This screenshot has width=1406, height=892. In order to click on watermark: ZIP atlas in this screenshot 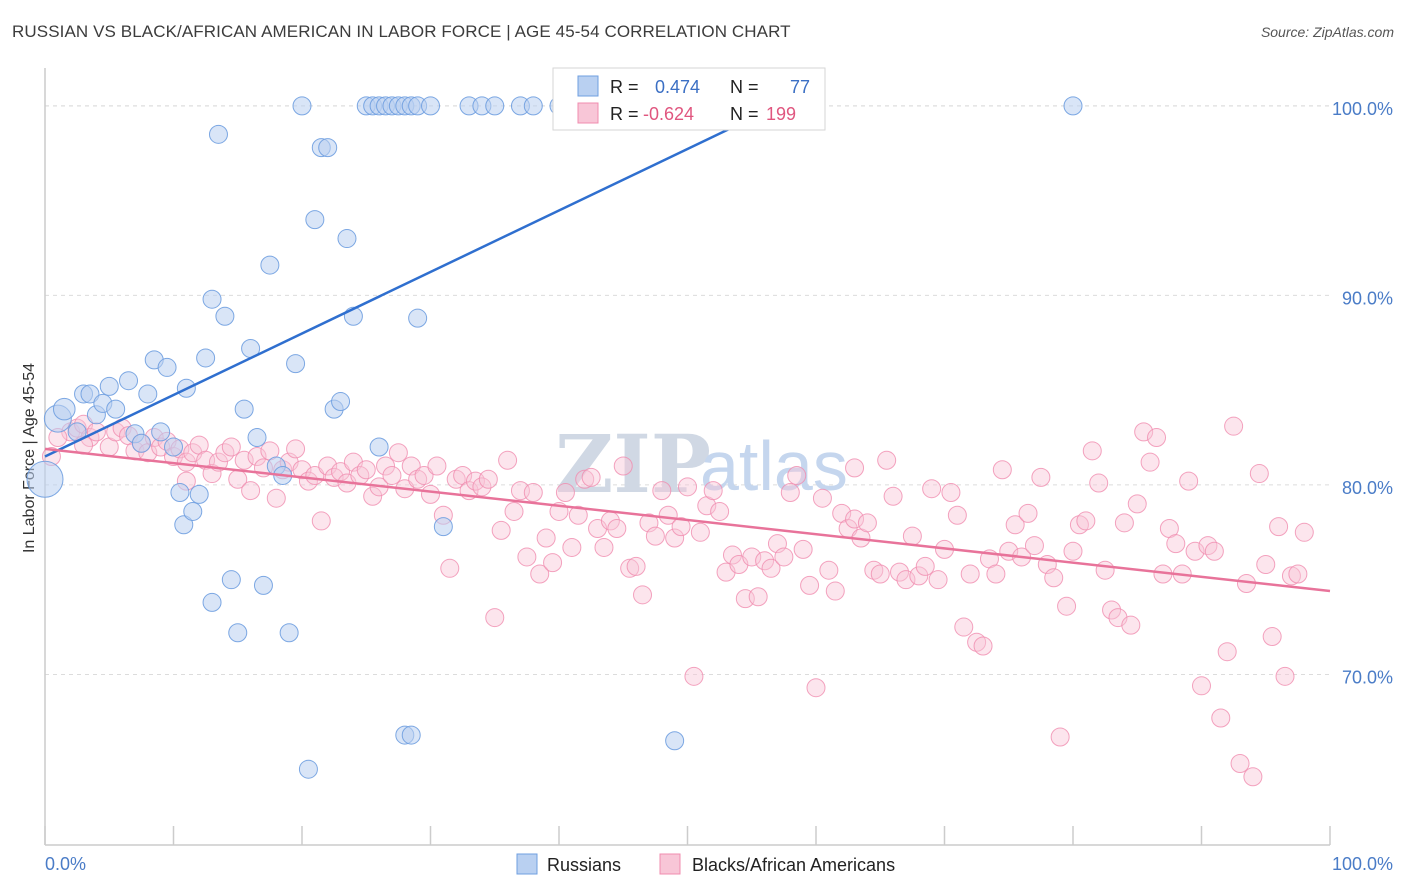, I will do `click(701, 464)`.